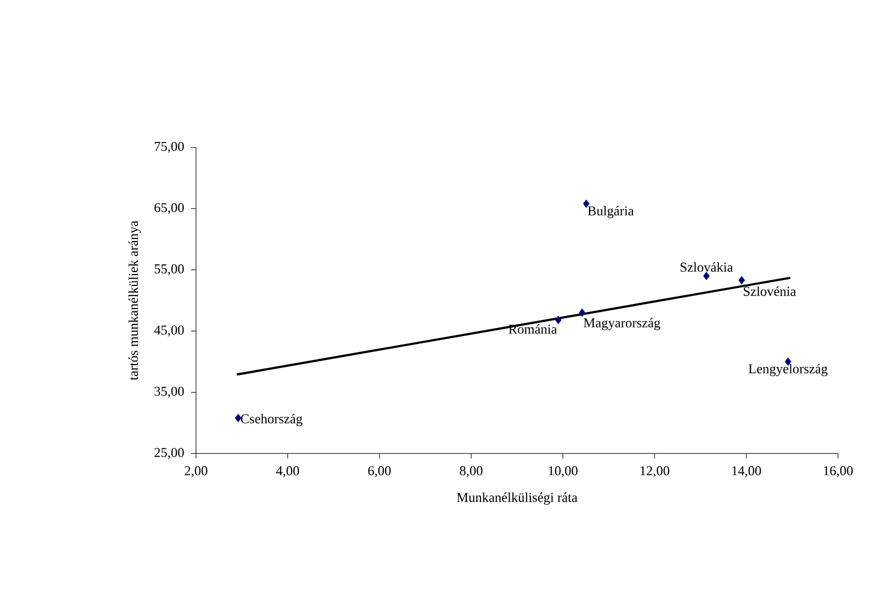 The width and height of the screenshot is (878, 589). Describe the element at coordinates (169, 270) in the screenshot. I see `y-tick-label: 55,00` at that location.